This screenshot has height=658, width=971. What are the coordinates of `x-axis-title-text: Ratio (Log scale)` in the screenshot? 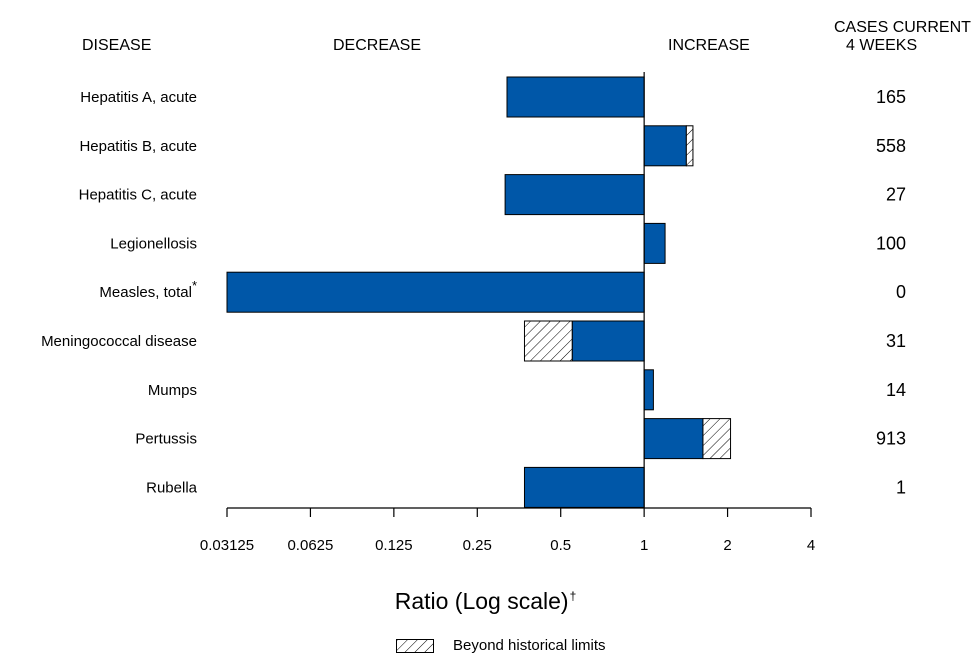 It's located at (481, 601).